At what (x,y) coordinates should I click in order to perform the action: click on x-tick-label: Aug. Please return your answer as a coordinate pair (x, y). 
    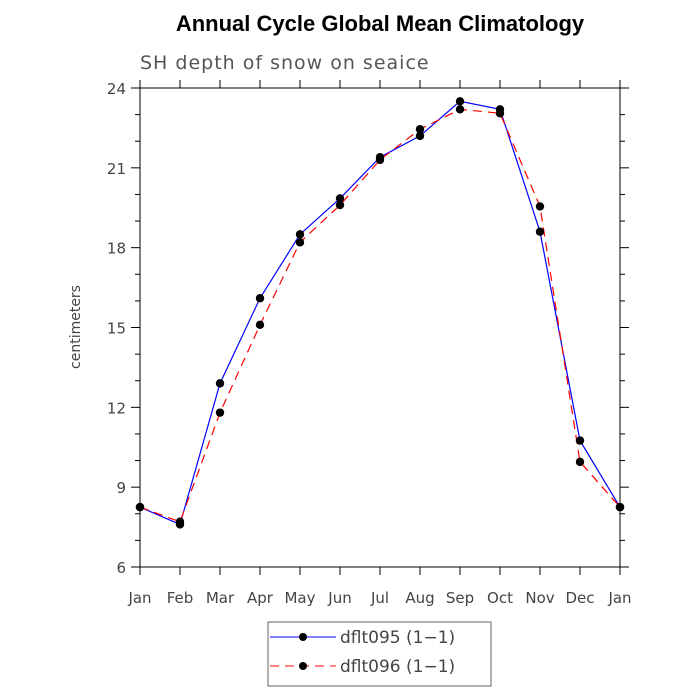
    Looking at the image, I should click on (419, 598).